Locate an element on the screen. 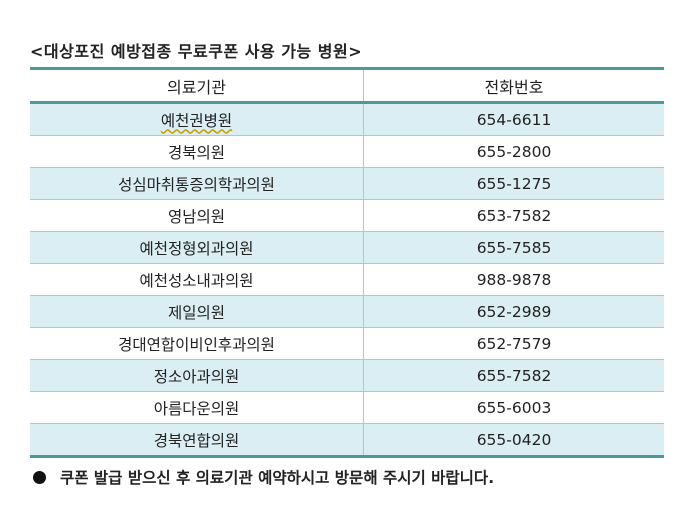  institution-name: 성심마취통증의학과의원 is located at coordinates (197, 183).